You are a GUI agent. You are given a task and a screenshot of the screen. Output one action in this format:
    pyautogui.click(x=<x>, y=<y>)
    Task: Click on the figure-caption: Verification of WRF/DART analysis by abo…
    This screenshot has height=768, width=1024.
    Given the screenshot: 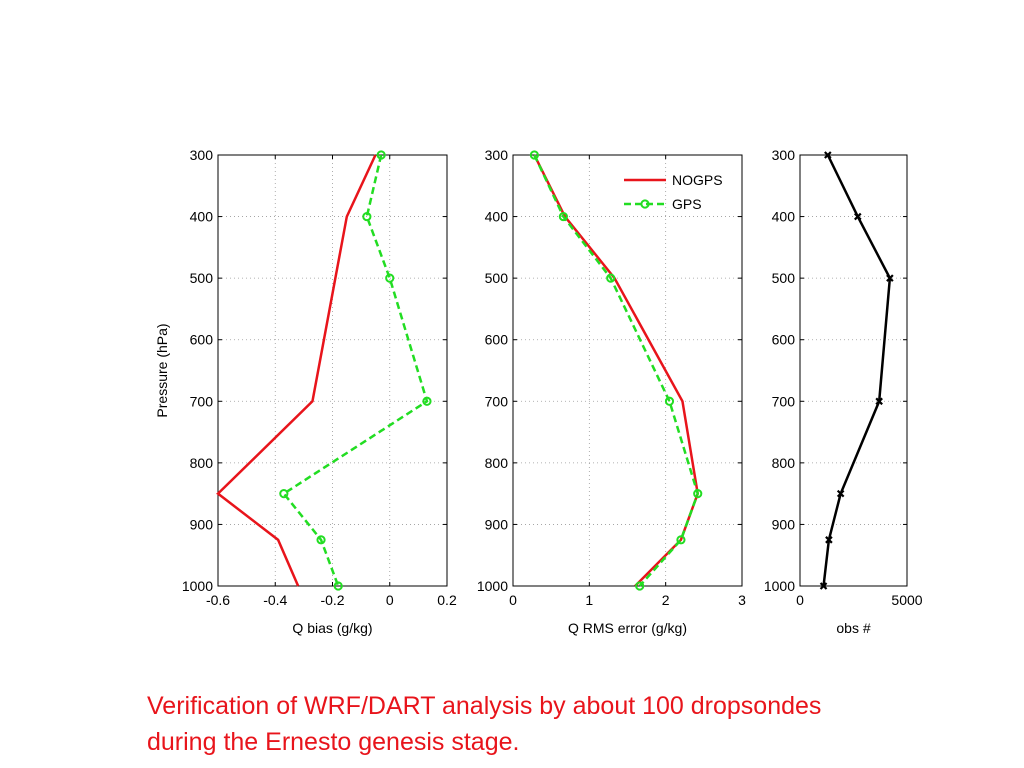 What is the action you would take?
    pyautogui.click(x=547, y=724)
    